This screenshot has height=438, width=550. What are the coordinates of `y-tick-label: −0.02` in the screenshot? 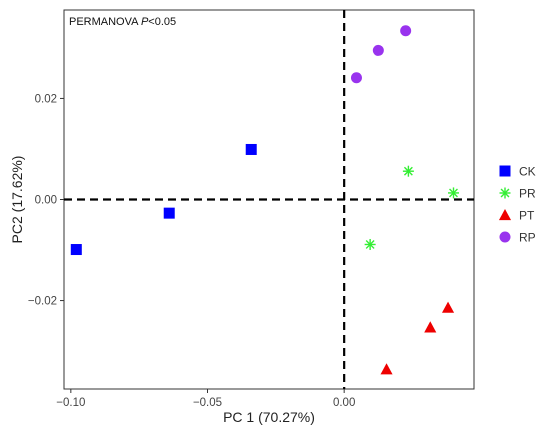 It's located at (42, 302).